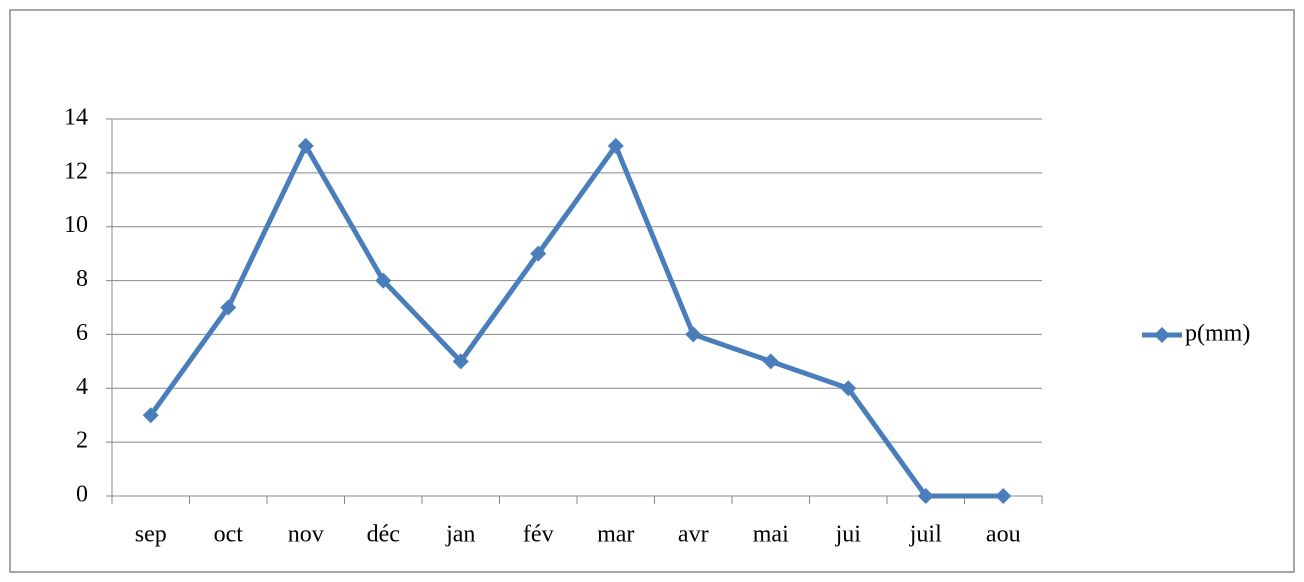 The image size is (1304, 582). I want to click on x-tick-label: mar, so click(615, 535).